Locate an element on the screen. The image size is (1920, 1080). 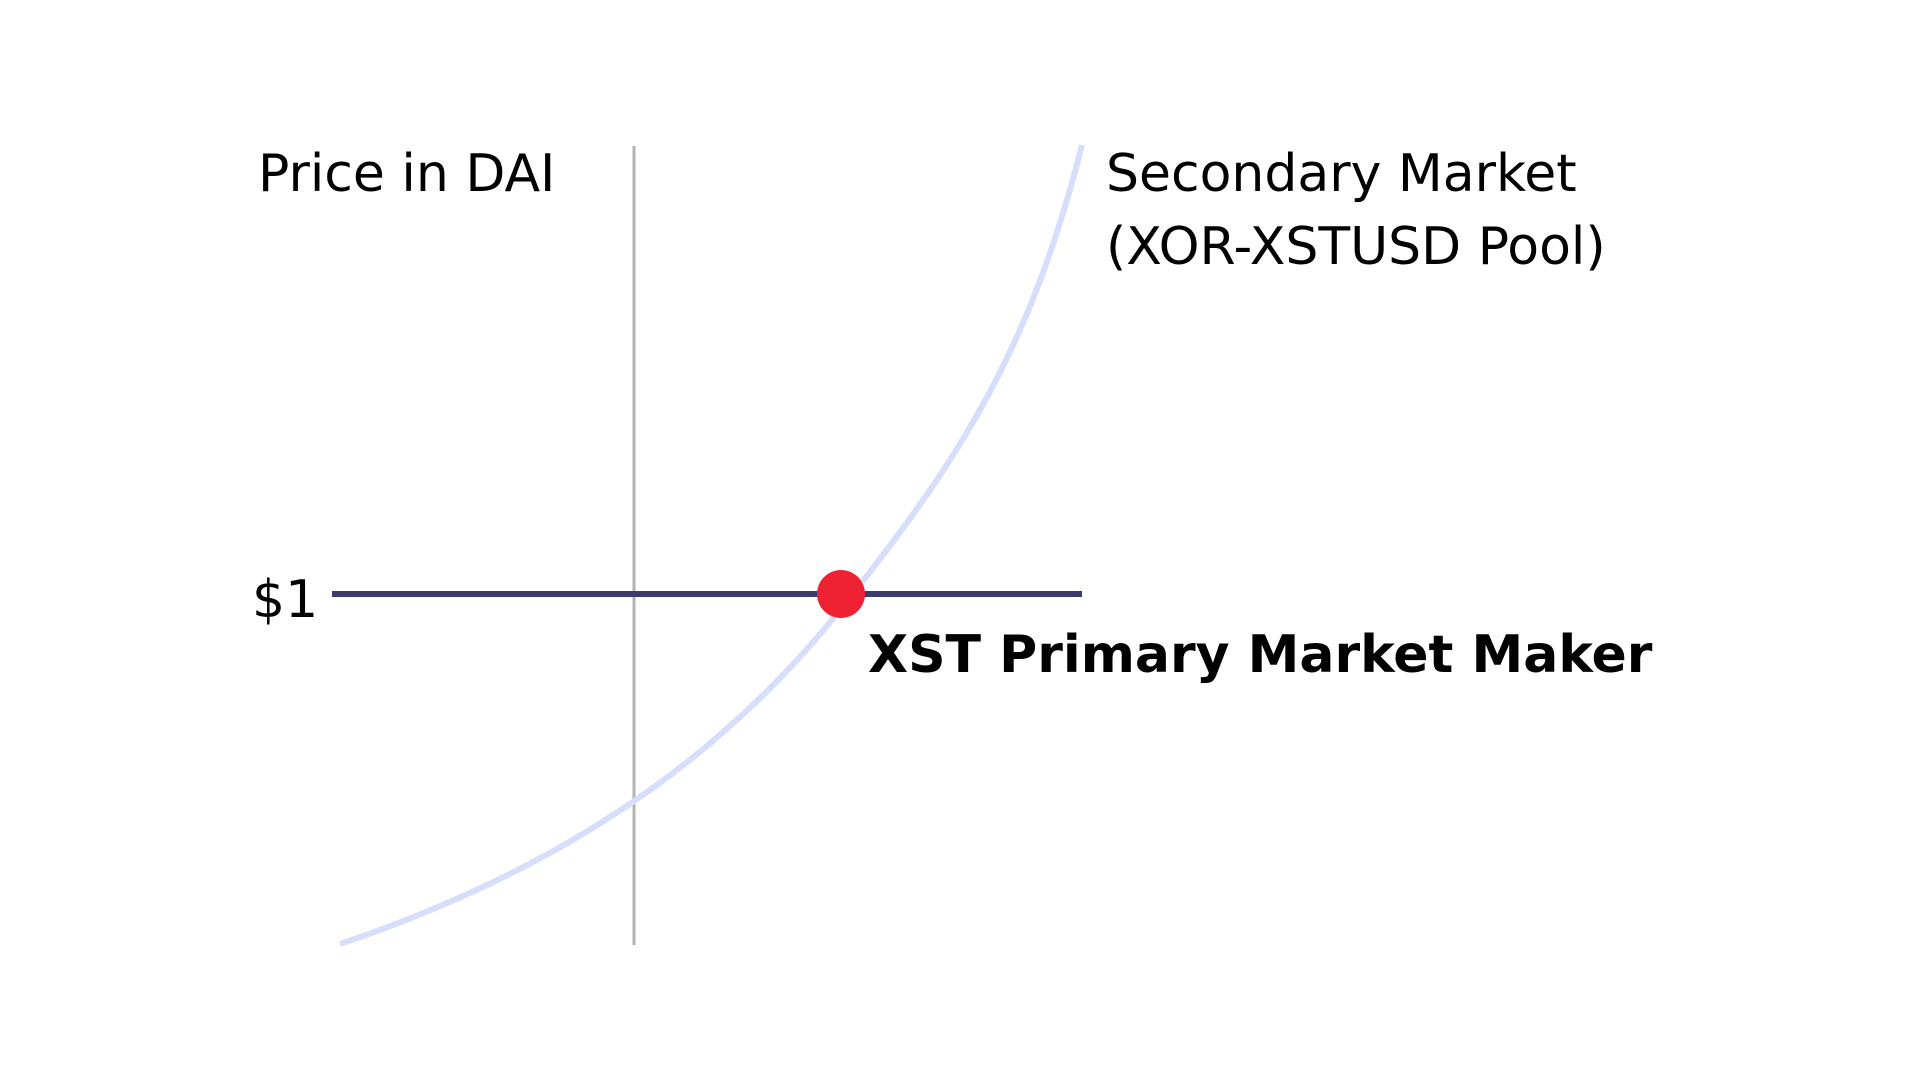
y-axis-label: Price in DAI is located at coordinates (406, 174).